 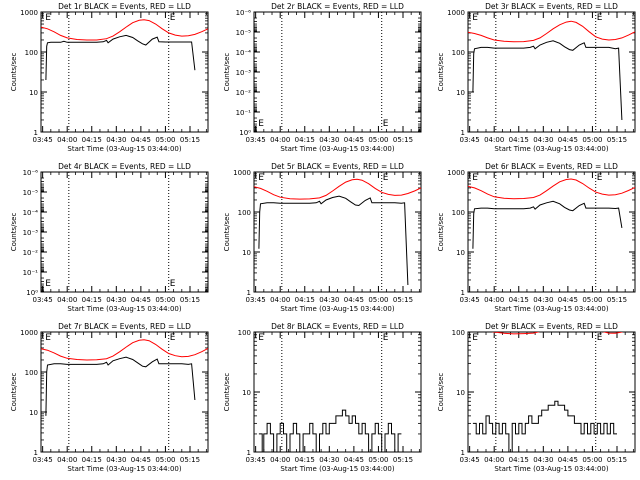 What do you see at coordinates (31, 193) in the screenshot?
I see `y-tick-label: 10⁻⁵` at bounding box center [31, 193].